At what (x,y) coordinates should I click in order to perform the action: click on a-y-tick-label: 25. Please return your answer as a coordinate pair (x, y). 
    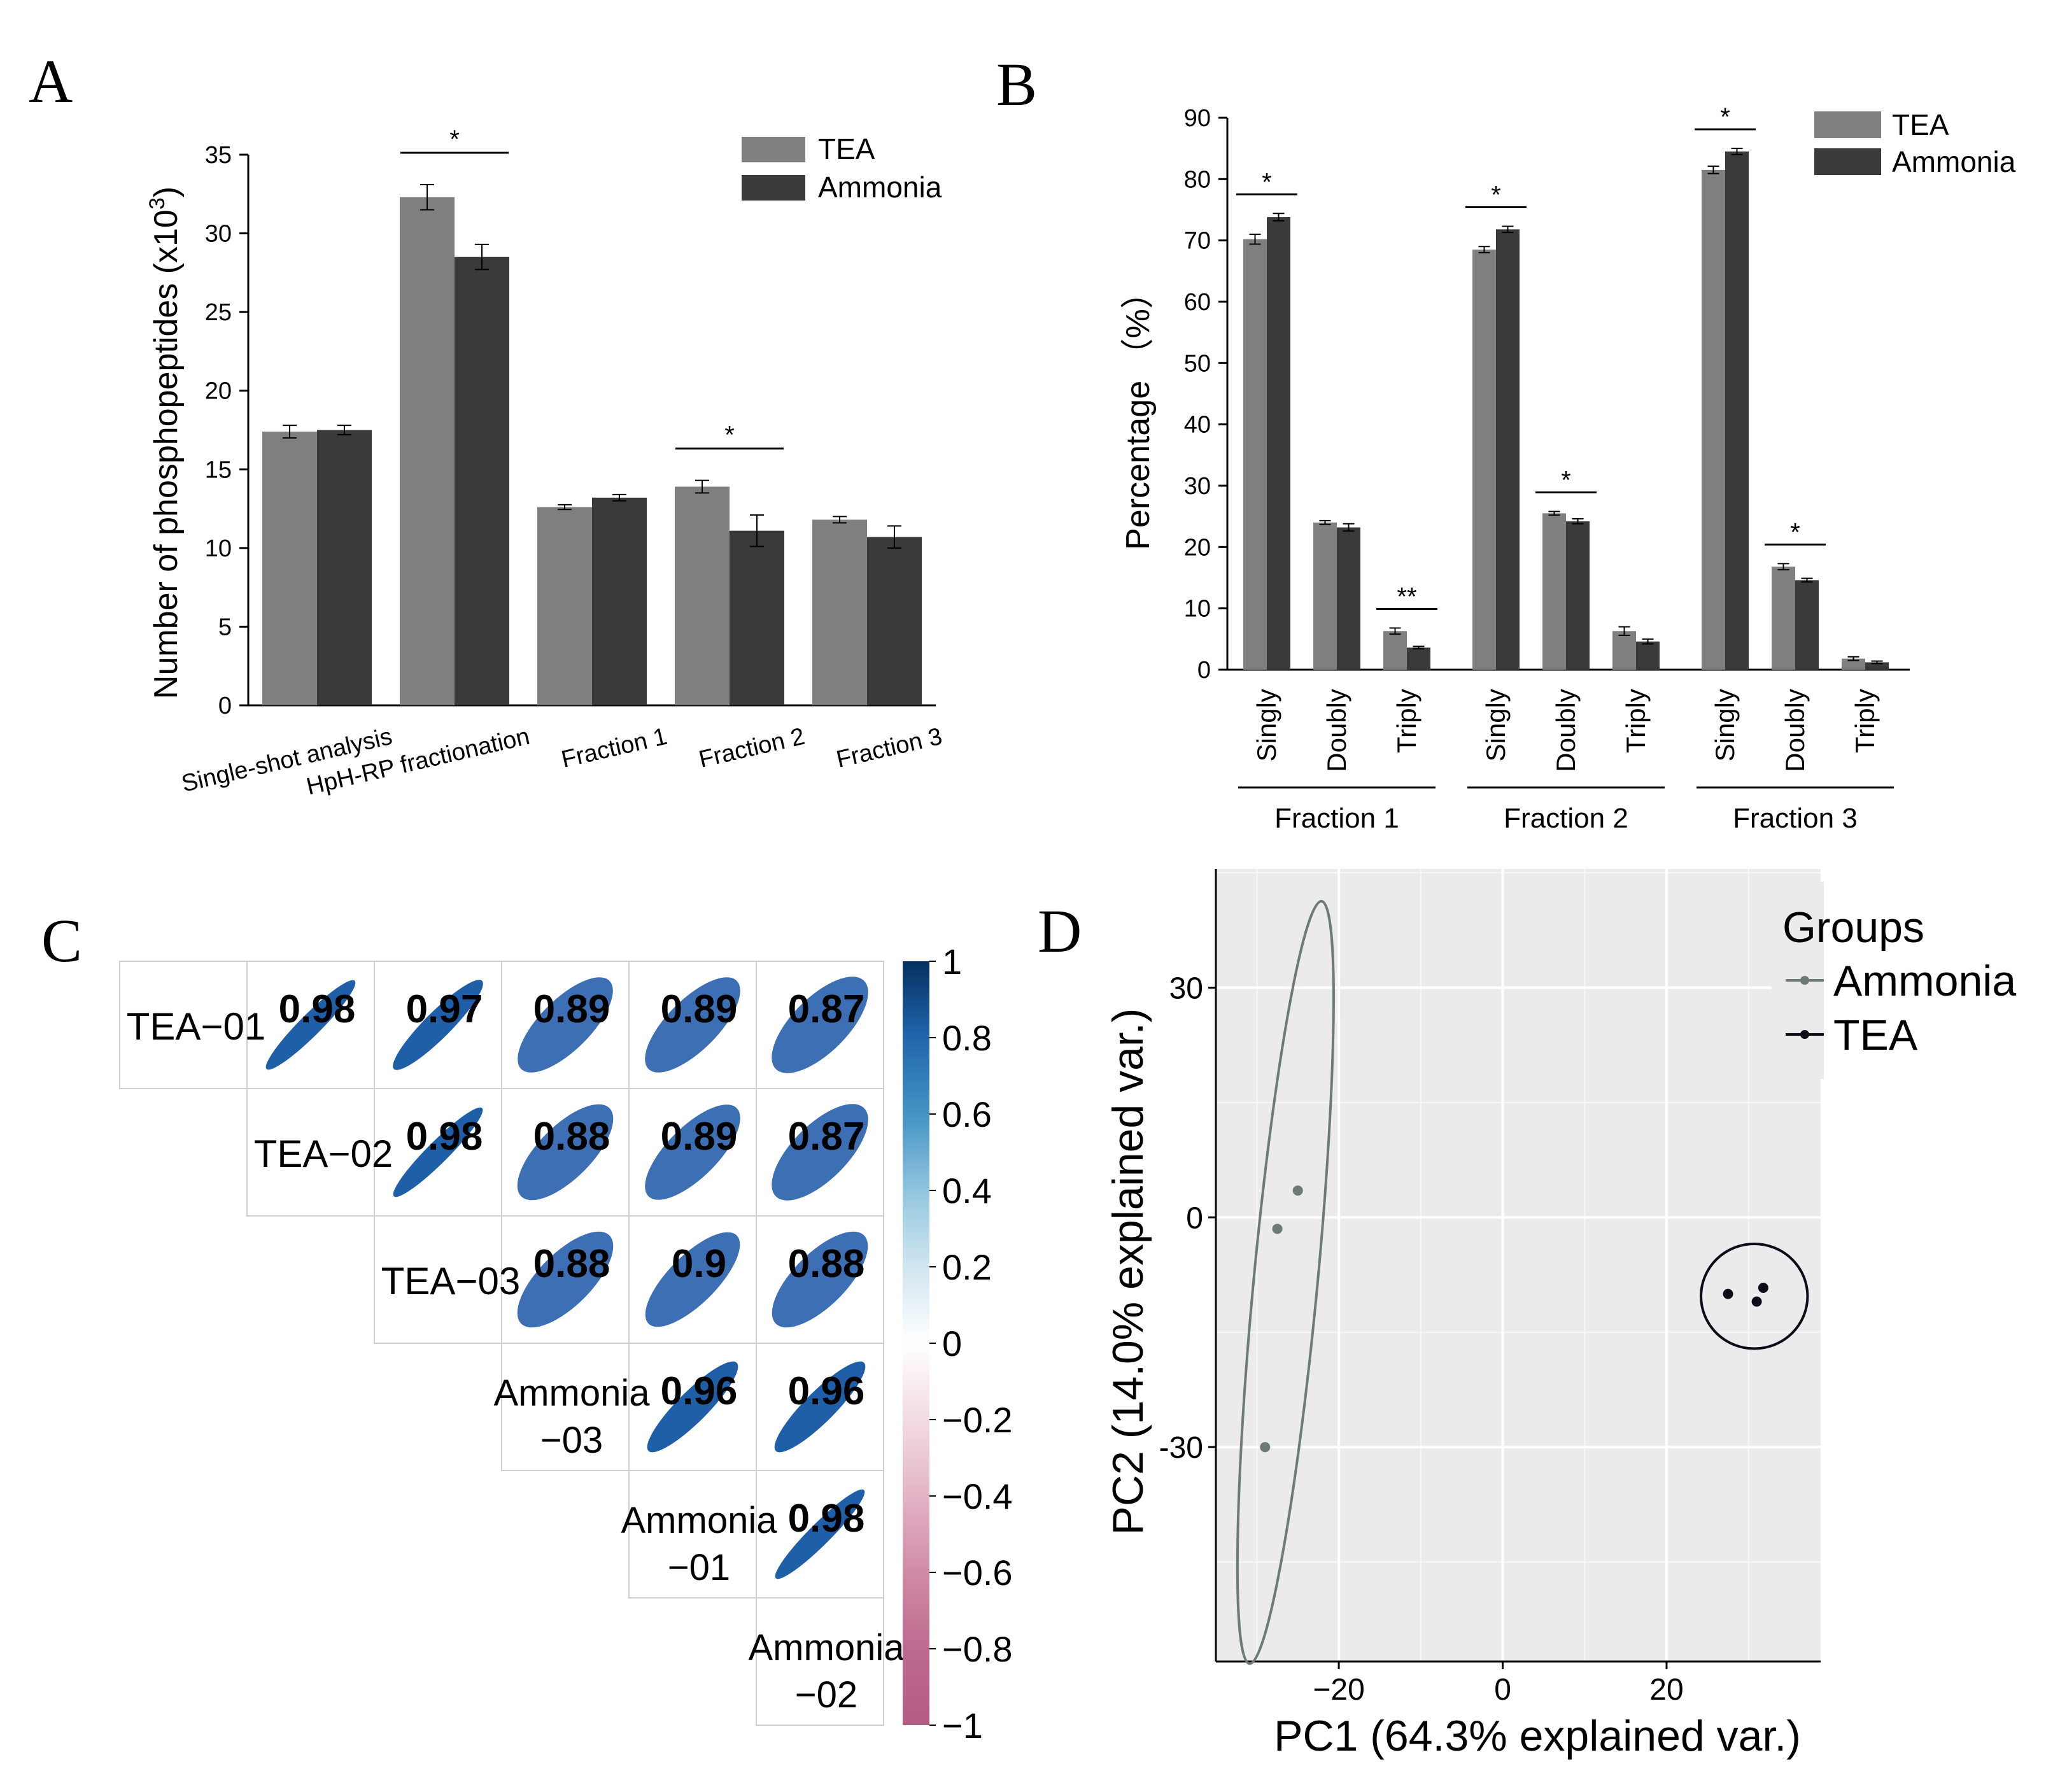
    Looking at the image, I should click on (218, 312).